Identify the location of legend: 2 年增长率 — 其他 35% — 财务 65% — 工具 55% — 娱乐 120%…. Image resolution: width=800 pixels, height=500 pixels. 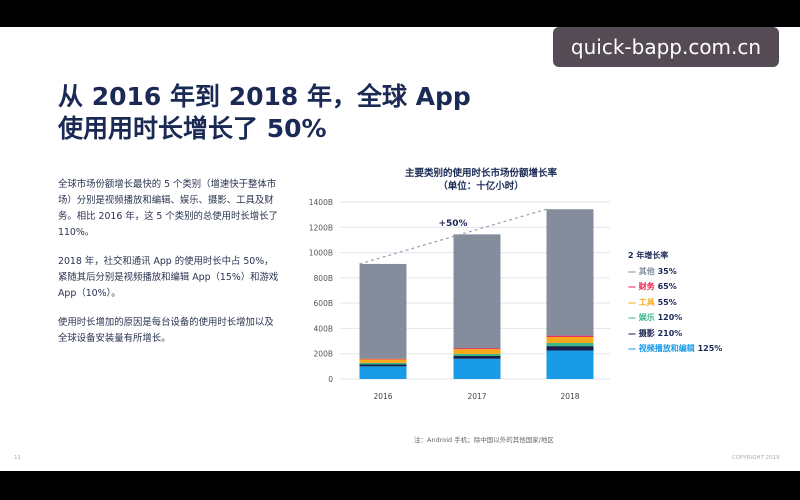
(675, 302).